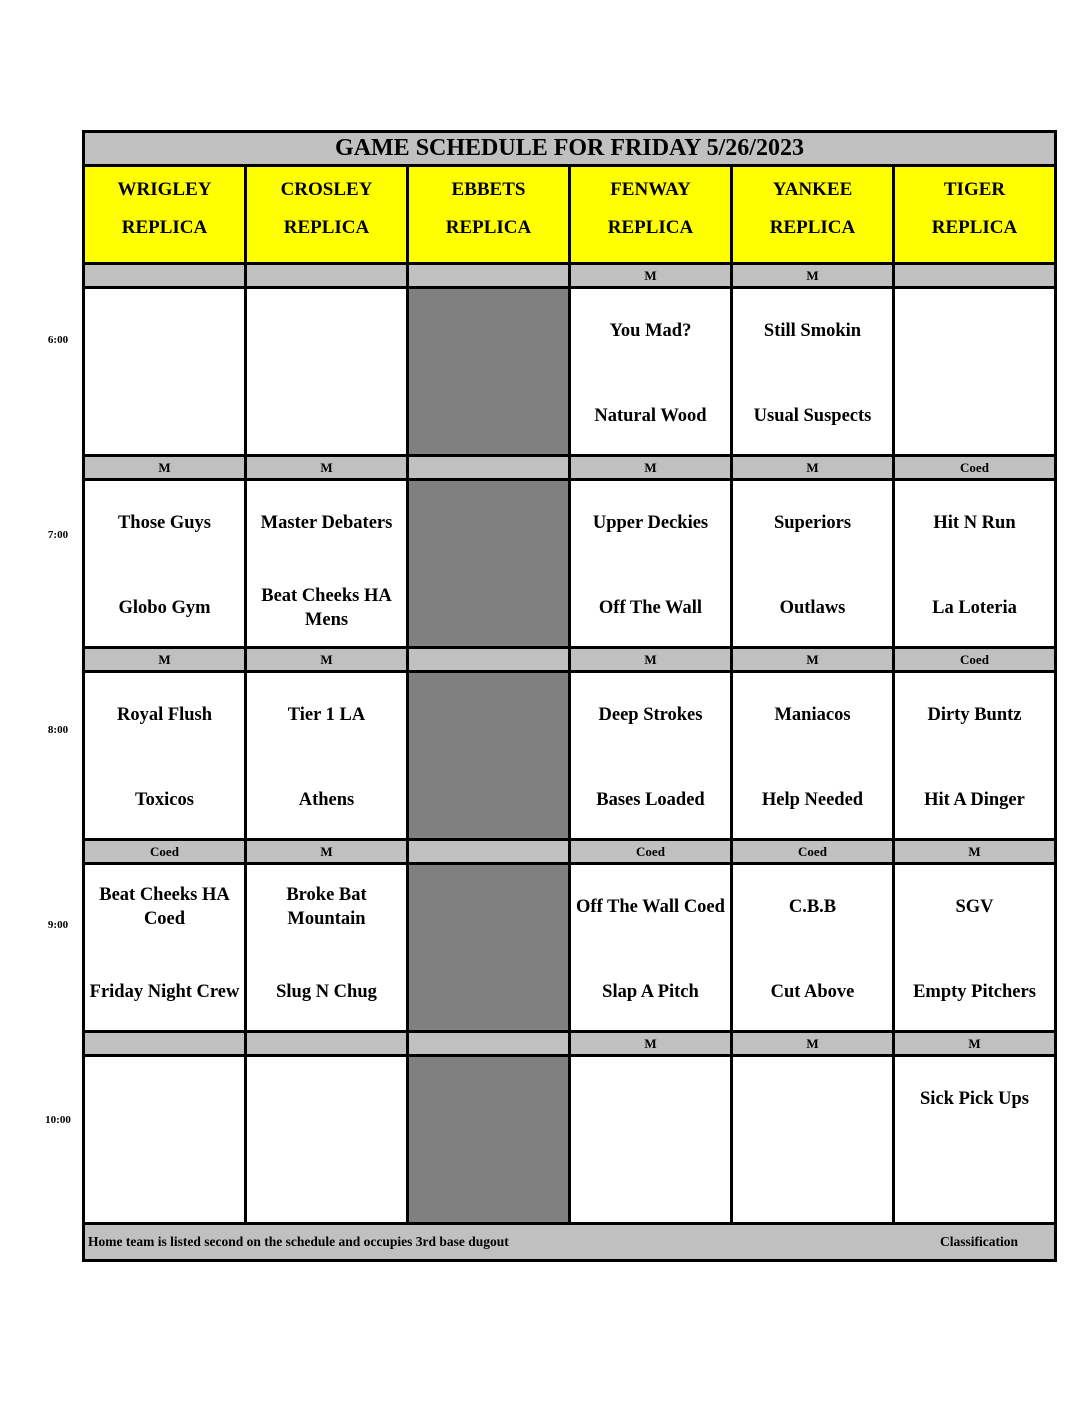 The image size is (1088, 1408). Describe the element at coordinates (974, 907) in the screenshot. I see `away-team: SGV` at that location.